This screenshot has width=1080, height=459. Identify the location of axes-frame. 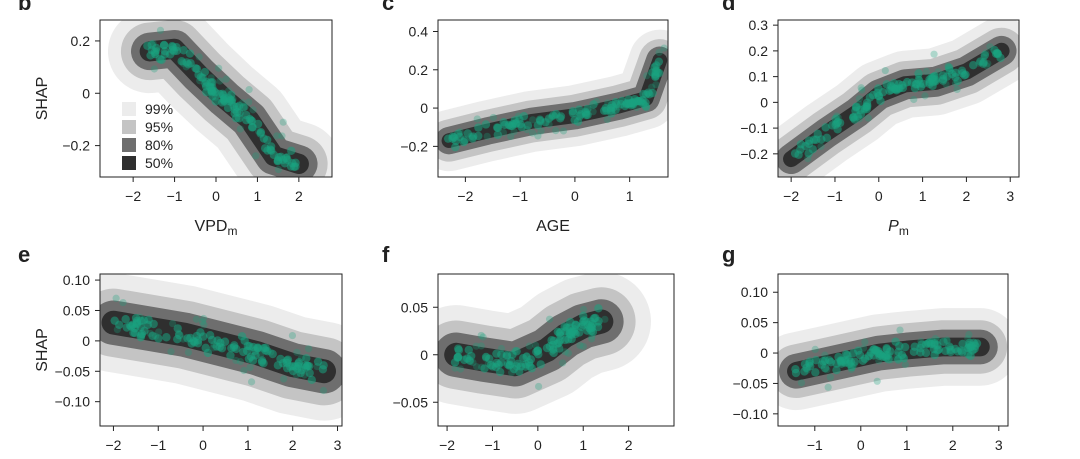
(556, 350).